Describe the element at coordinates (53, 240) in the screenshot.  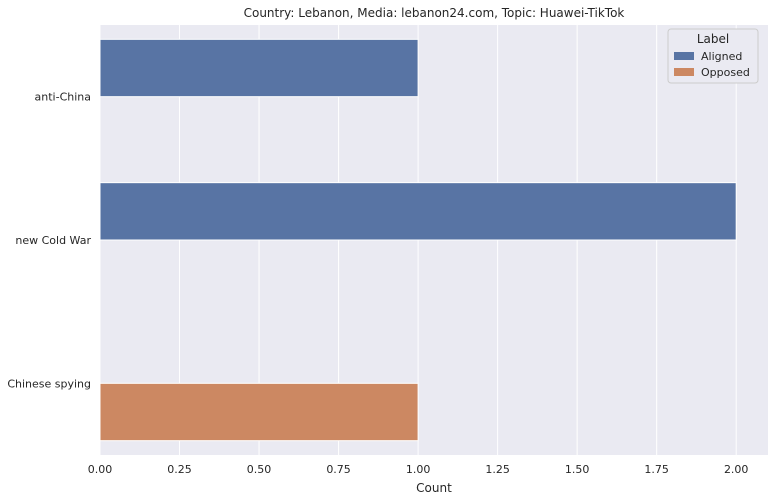
I see `y-tick-label: new Cold War` at that location.